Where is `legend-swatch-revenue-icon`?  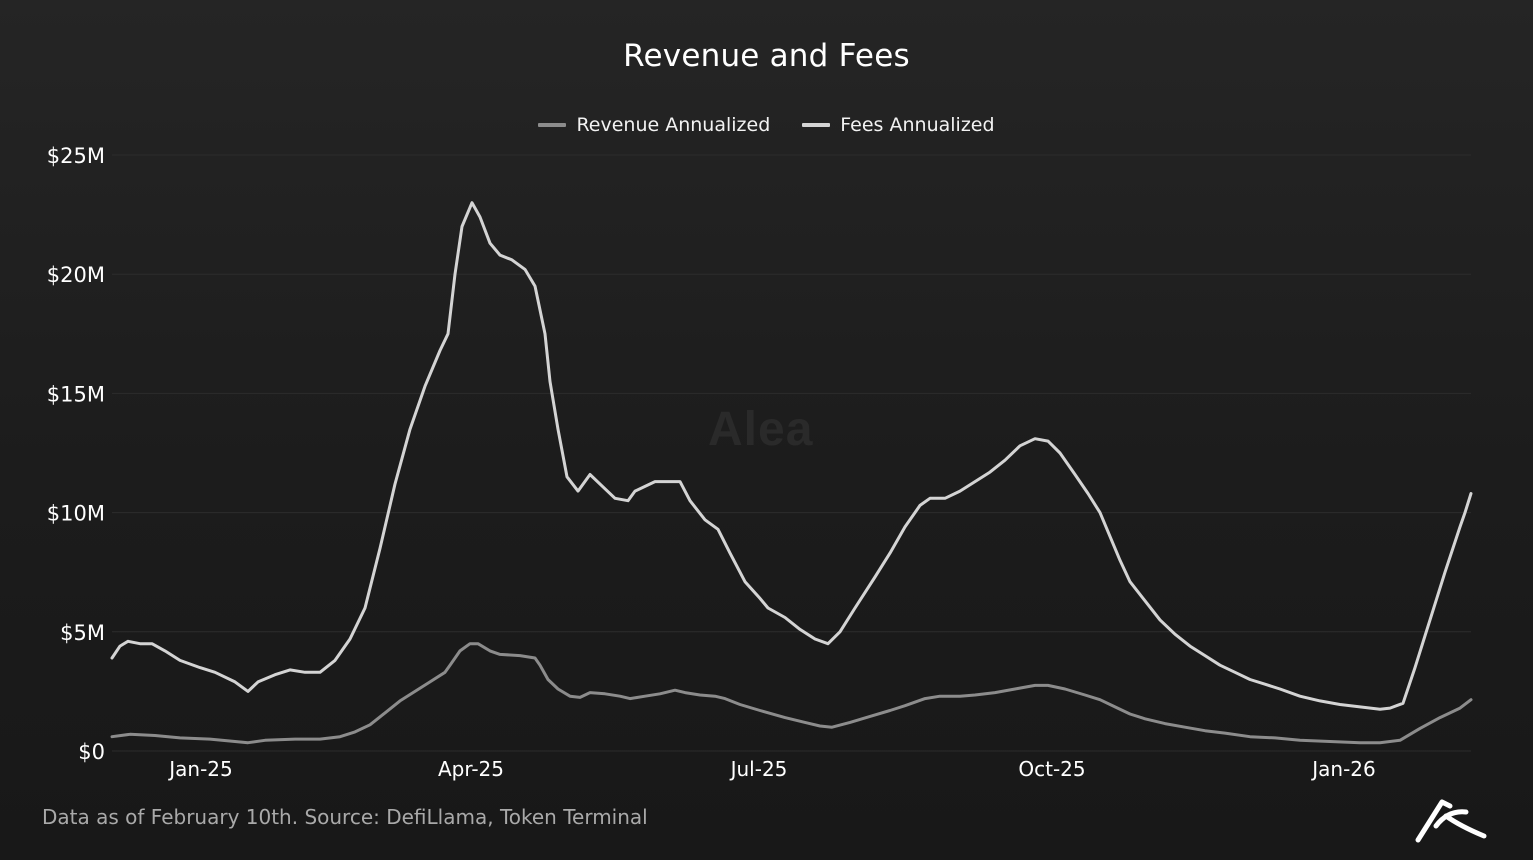
legend-swatch-revenue-icon is located at coordinates (552, 125).